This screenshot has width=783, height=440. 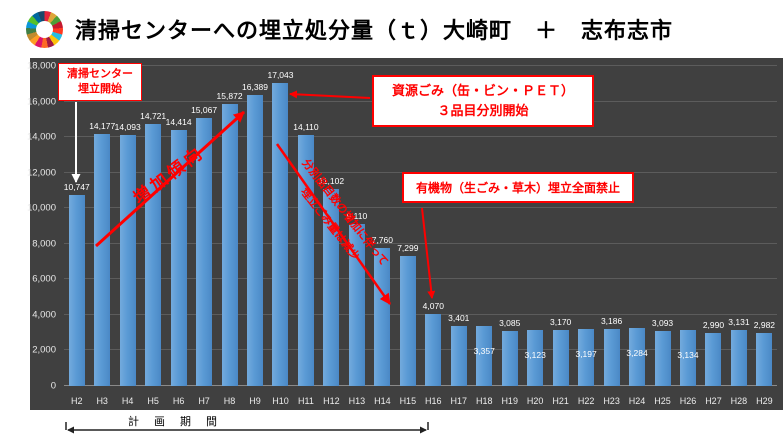 I want to click on x-tick-label: H10, so click(x=280, y=401).